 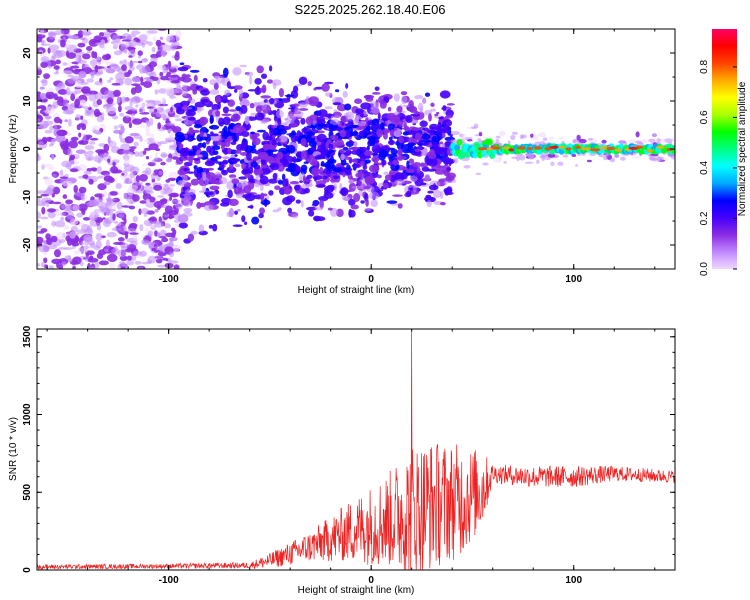 I want to click on spectrogram-y-label: Frequency (Hz), so click(x=13, y=149).